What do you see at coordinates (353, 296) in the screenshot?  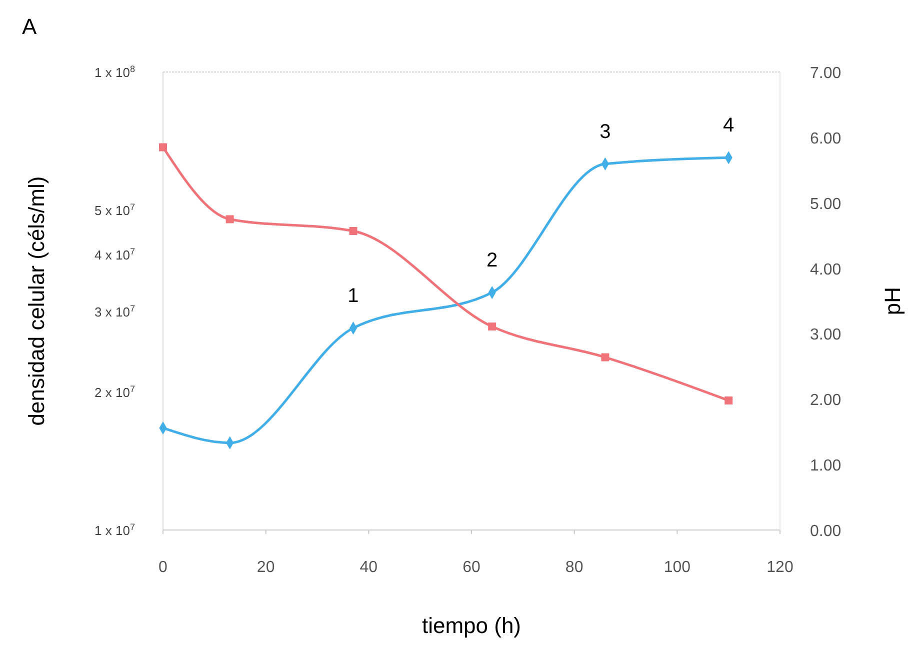 I see `annotation: 1` at bounding box center [353, 296].